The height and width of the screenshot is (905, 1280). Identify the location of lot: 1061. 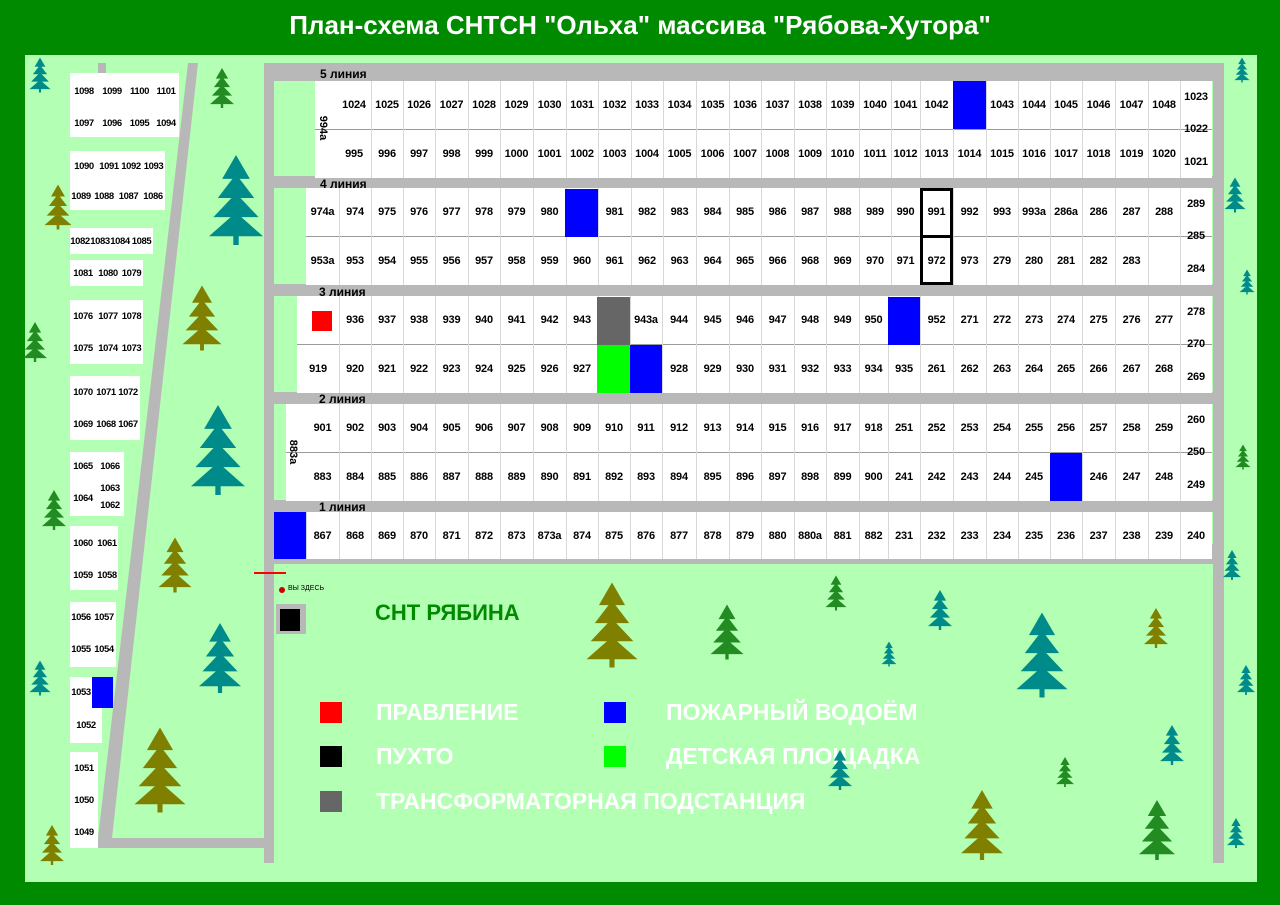
(107, 543).